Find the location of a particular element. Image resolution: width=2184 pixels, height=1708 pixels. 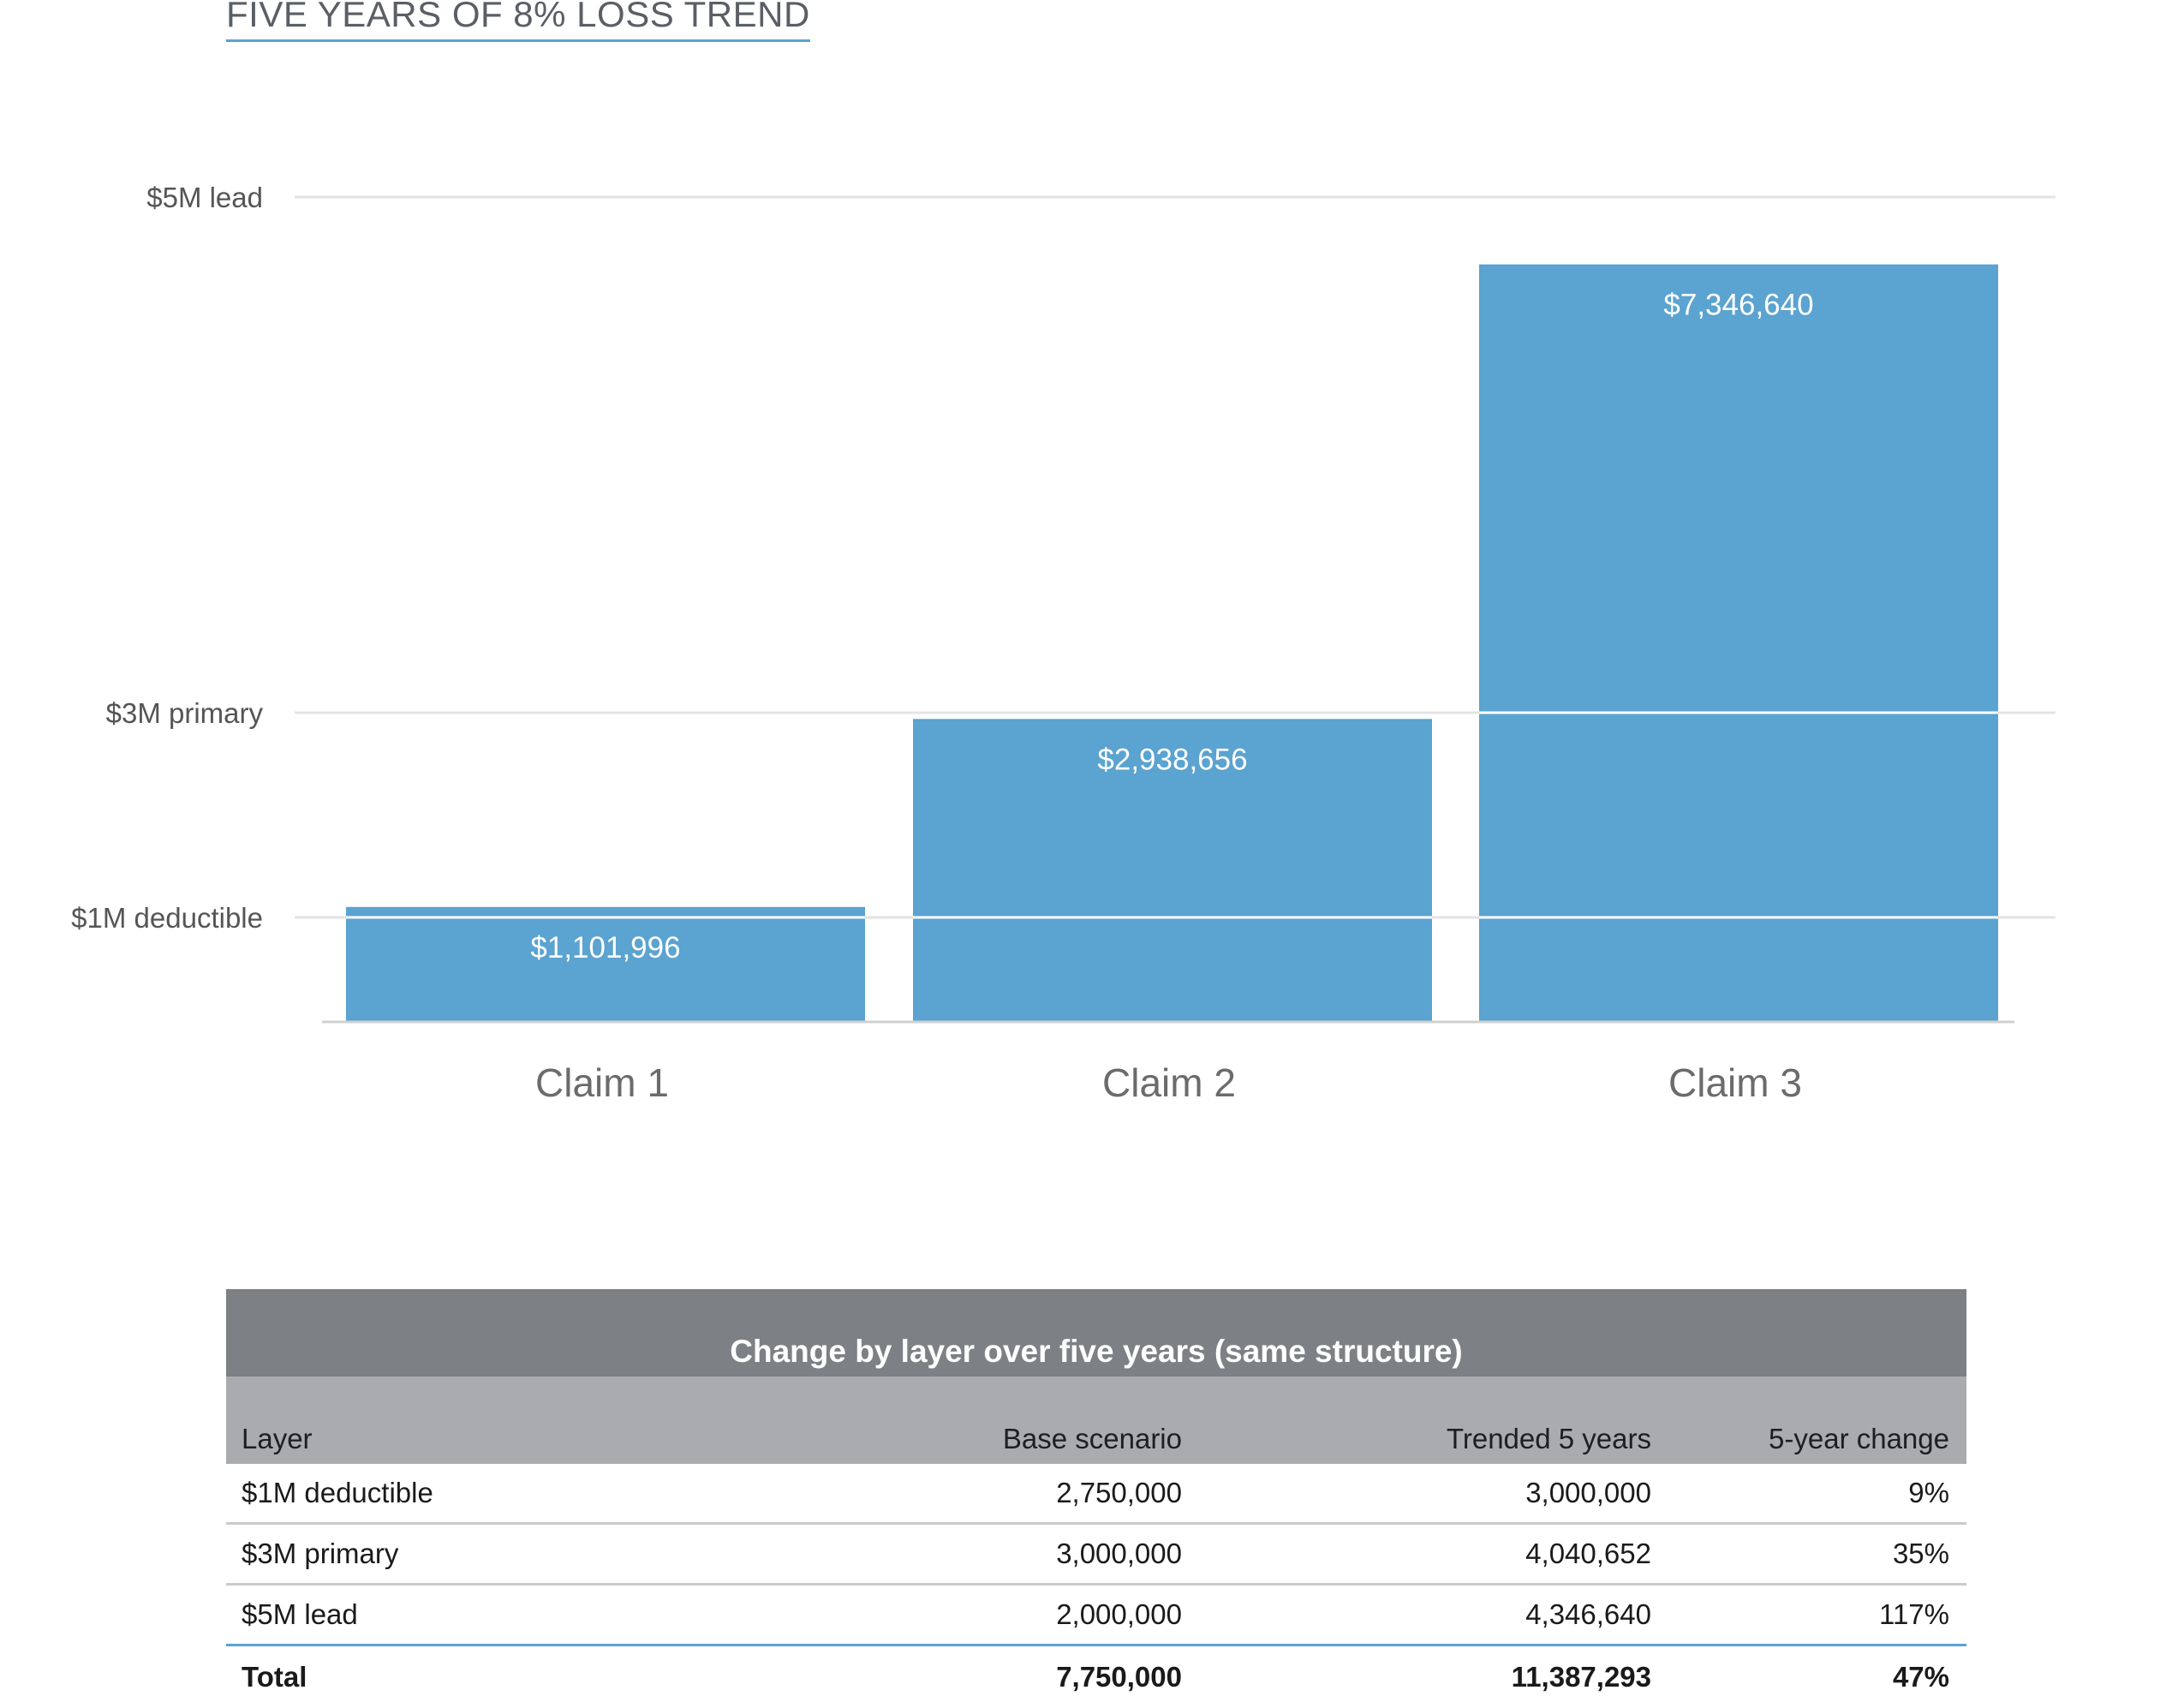

table-total-row: Total 7,750,000 11,387,293 47% is located at coordinates (1096, 1676).